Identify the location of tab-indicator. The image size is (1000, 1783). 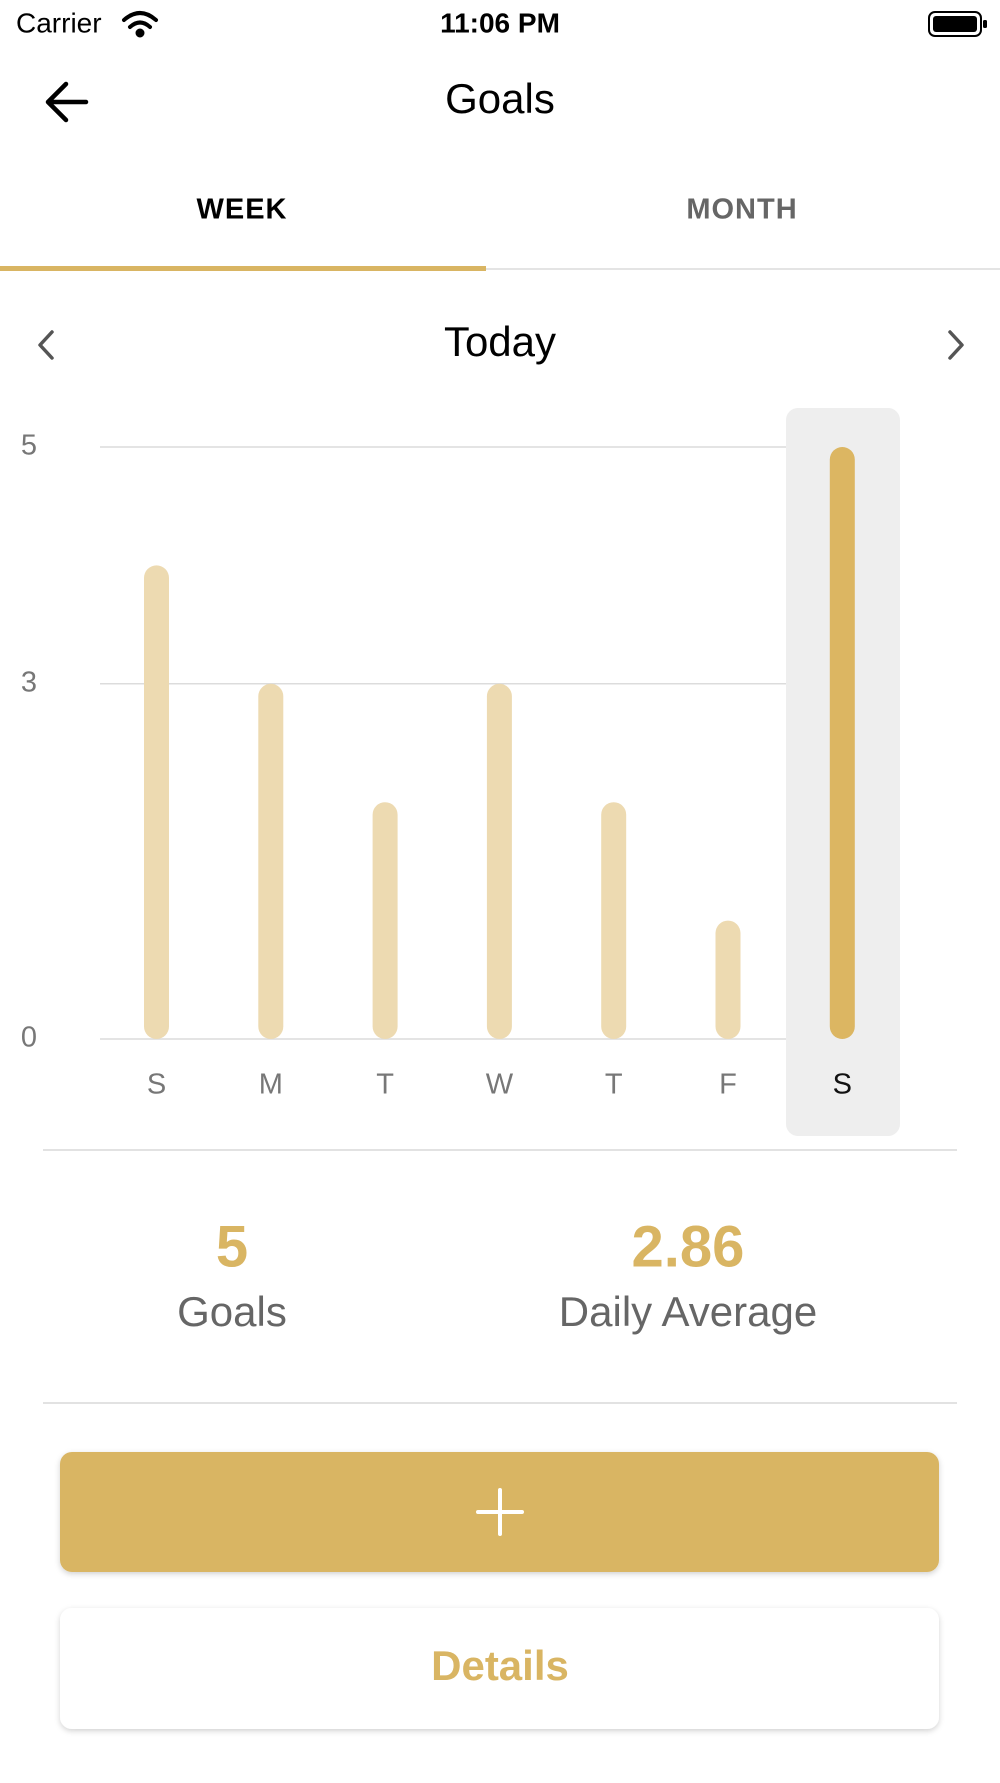
(243, 268).